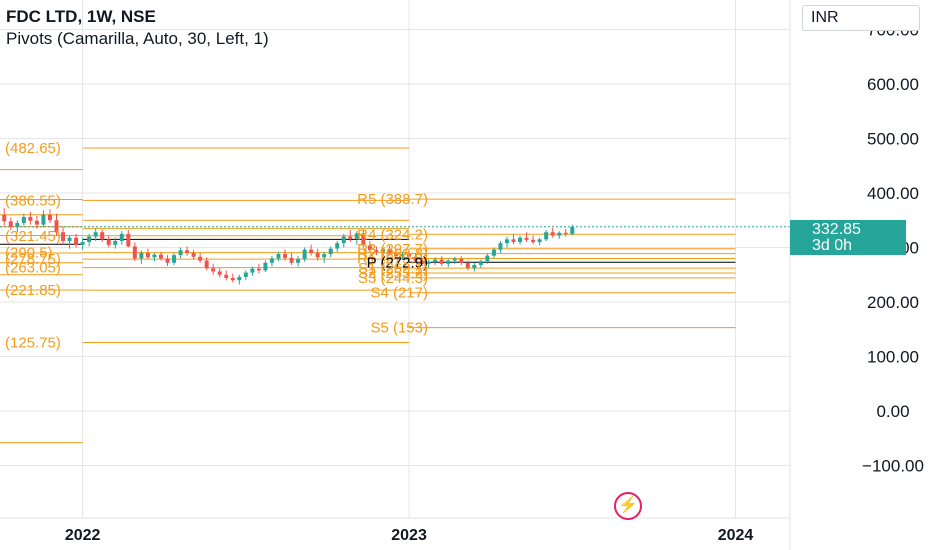  I want to click on candlesticks, so click(288, 246).